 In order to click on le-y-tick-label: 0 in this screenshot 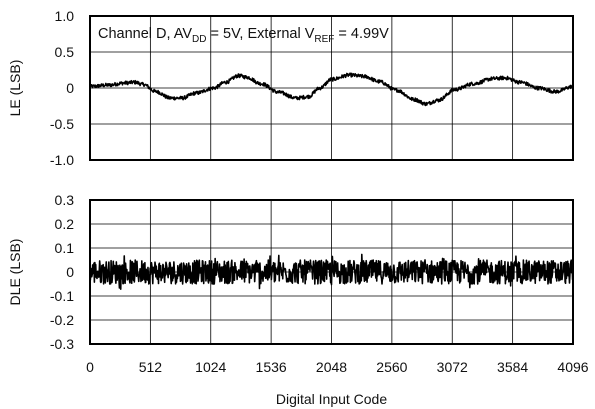, I will do `click(70, 88)`.